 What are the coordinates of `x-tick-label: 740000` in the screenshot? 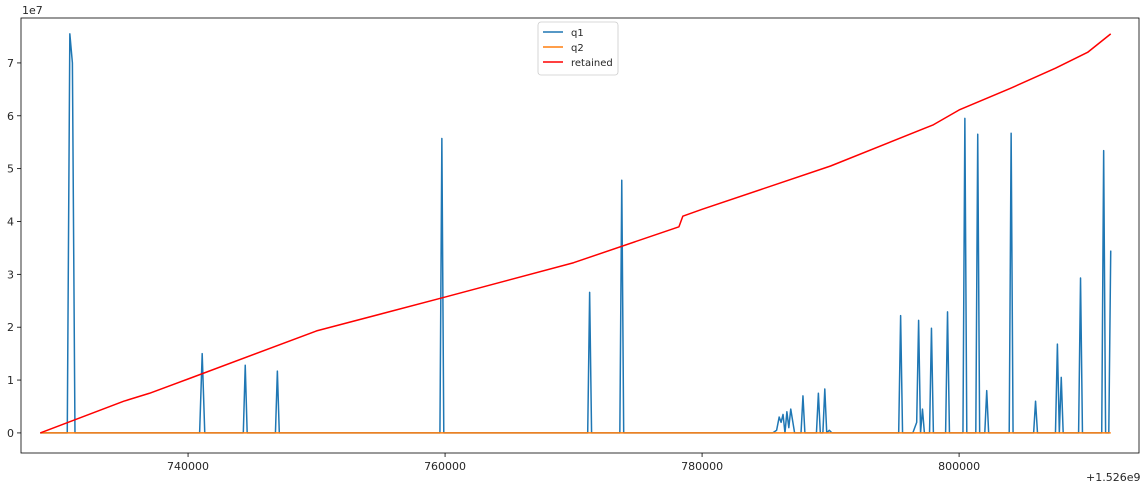 It's located at (188, 466).